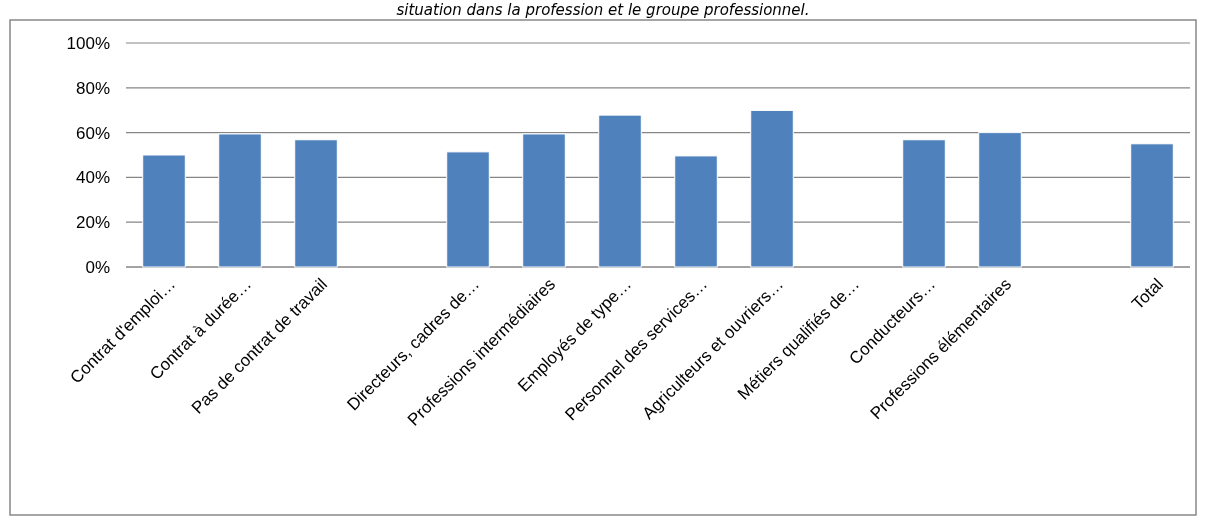 Image resolution: width=1206 pixels, height=517 pixels. Describe the element at coordinates (603, 10) in the screenshot. I see `chart-title: situation dans la profession et le groupe professionnel.` at that location.